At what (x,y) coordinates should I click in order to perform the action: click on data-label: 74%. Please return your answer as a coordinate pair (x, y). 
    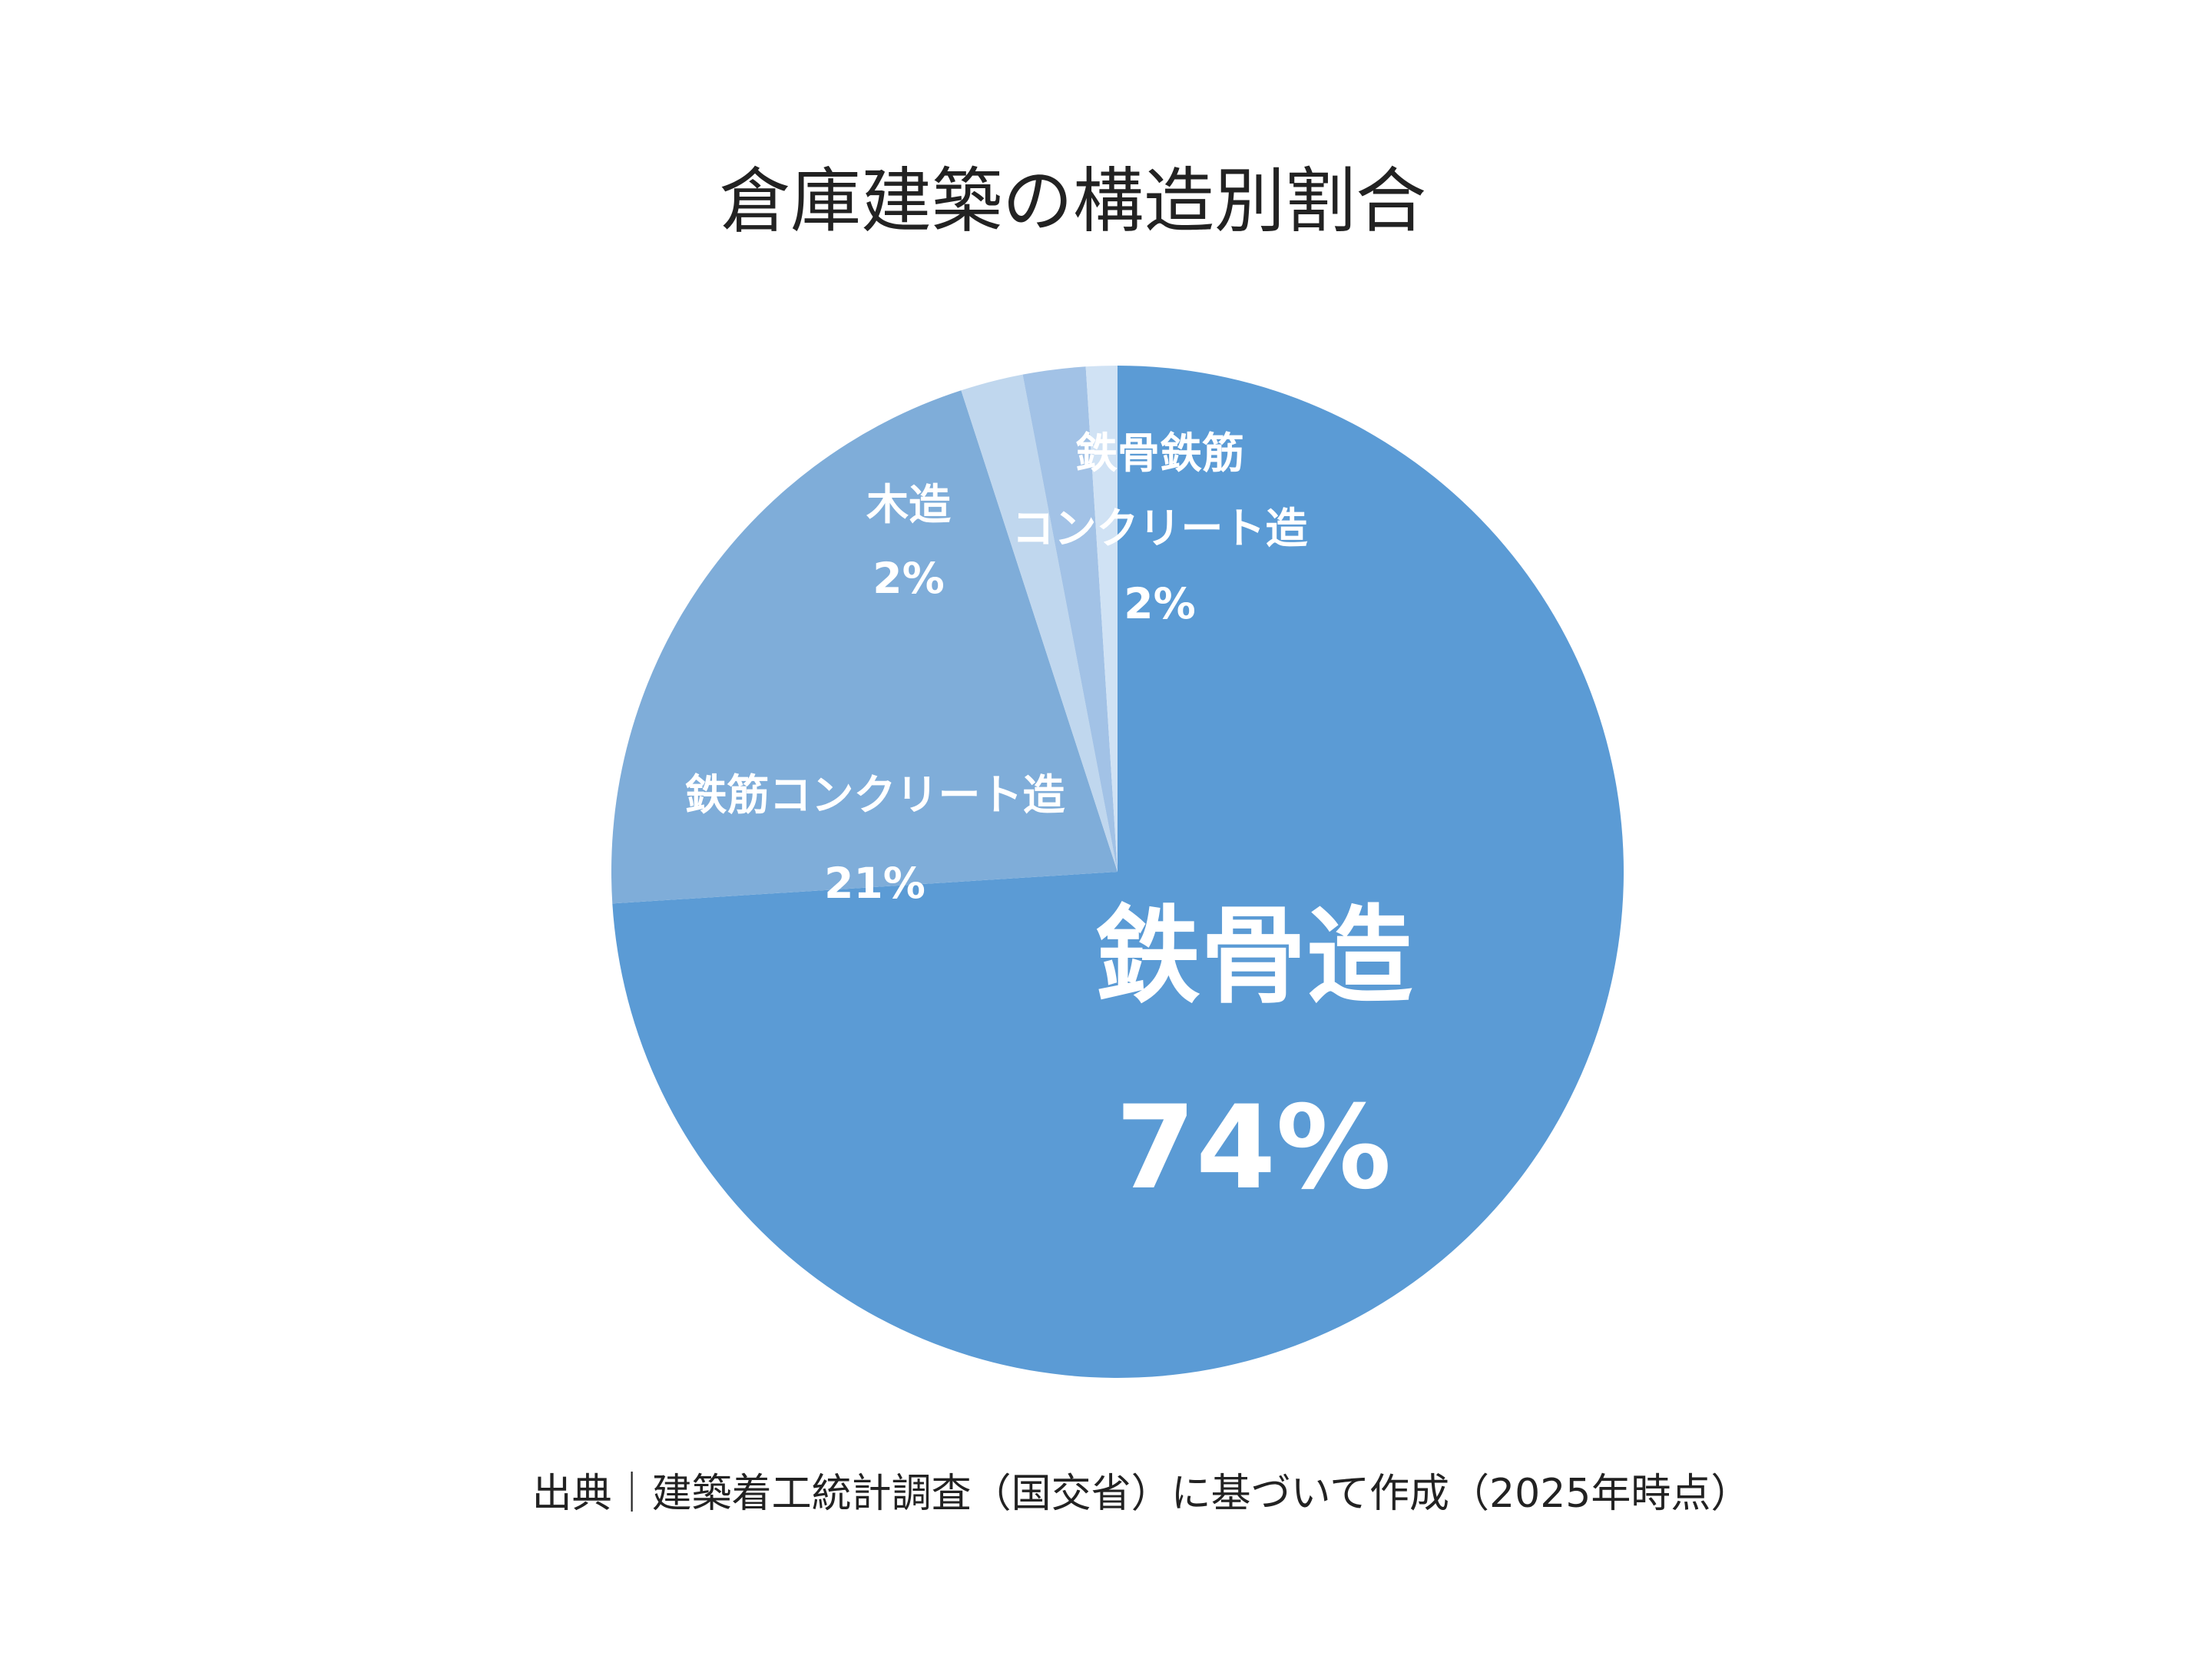
    Looking at the image, I should click on (1253, 1148).